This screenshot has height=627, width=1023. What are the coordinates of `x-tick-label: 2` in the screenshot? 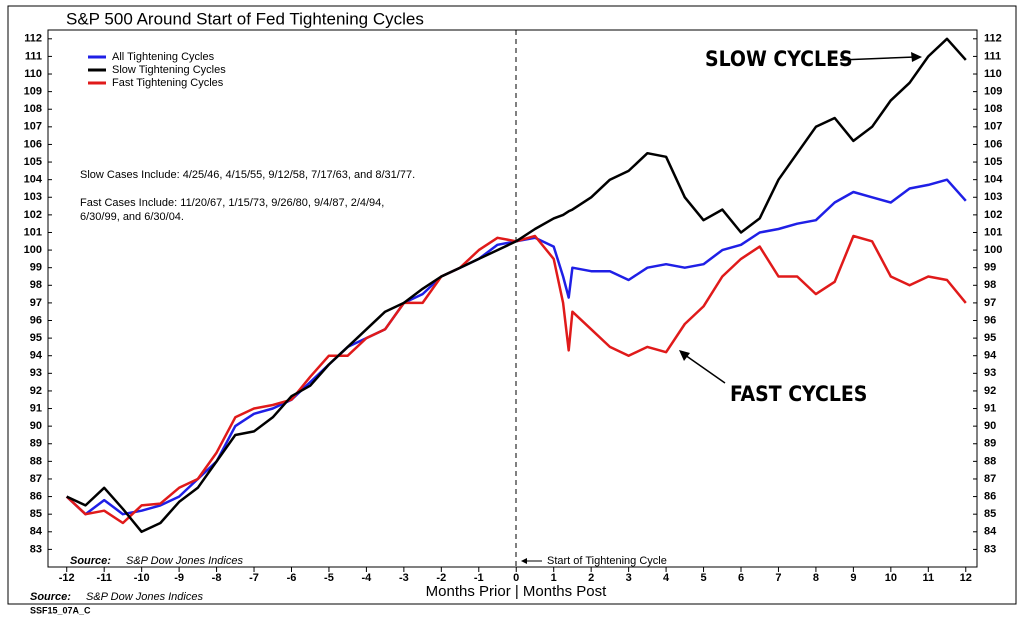 It's located at (591, 578).